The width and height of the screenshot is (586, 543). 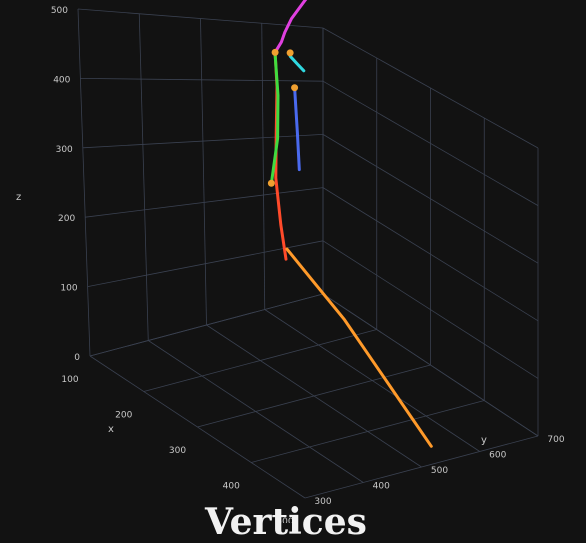 I want to click on caption-text: Vertices, so click(x=286, y=522).